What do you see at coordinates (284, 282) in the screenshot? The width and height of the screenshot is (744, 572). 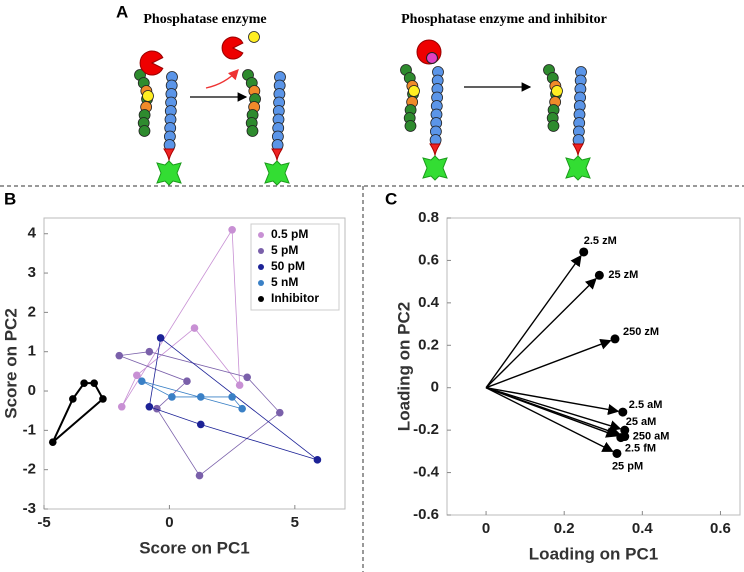 I see `legend-label: 5 nM` at bounding box center [284, 282].